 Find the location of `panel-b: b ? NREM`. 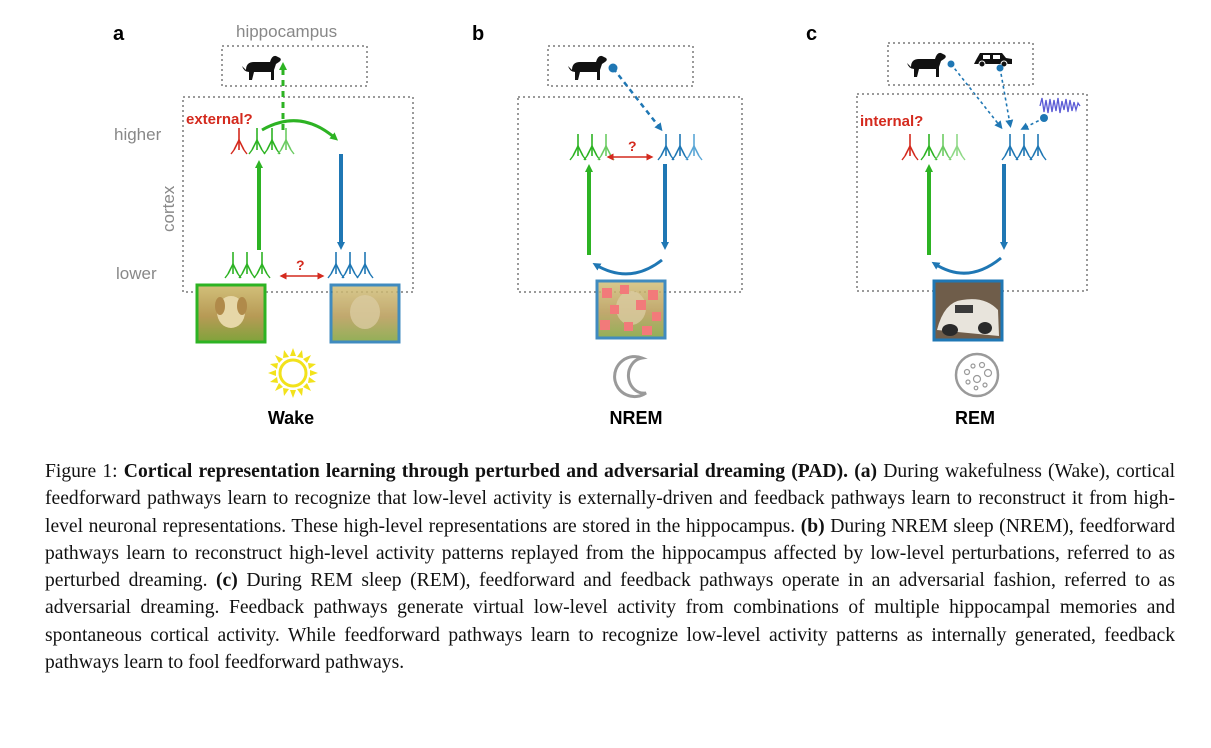

panel-b: b ? NREM is located at coordinates (607, 225).